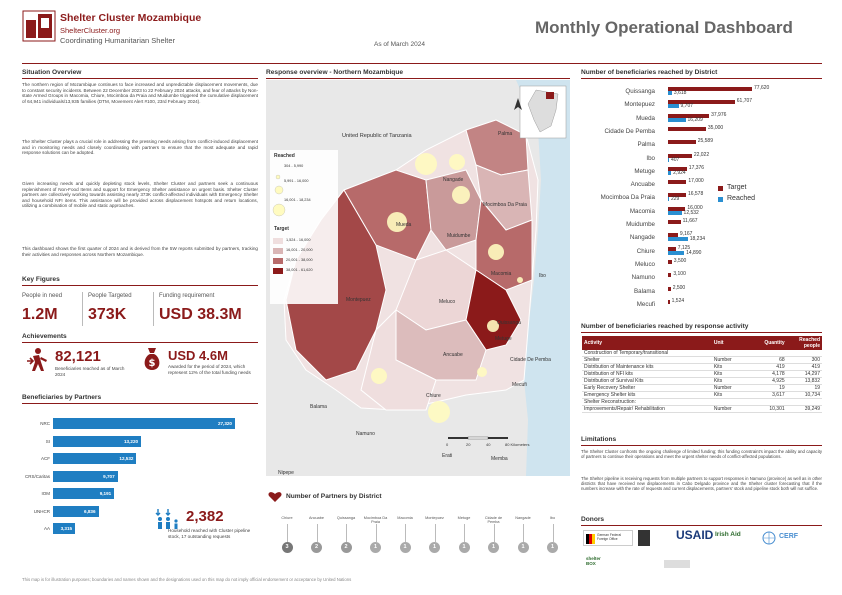  I want to click on map-label-memba: Memba, so click(499, 459).